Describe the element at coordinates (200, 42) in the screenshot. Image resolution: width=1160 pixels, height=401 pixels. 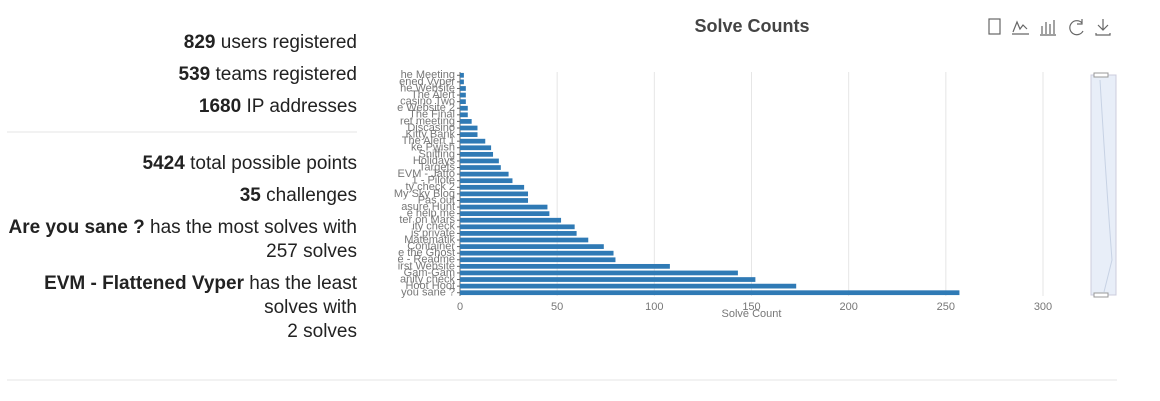
I see `stat-value: 829` at that location.